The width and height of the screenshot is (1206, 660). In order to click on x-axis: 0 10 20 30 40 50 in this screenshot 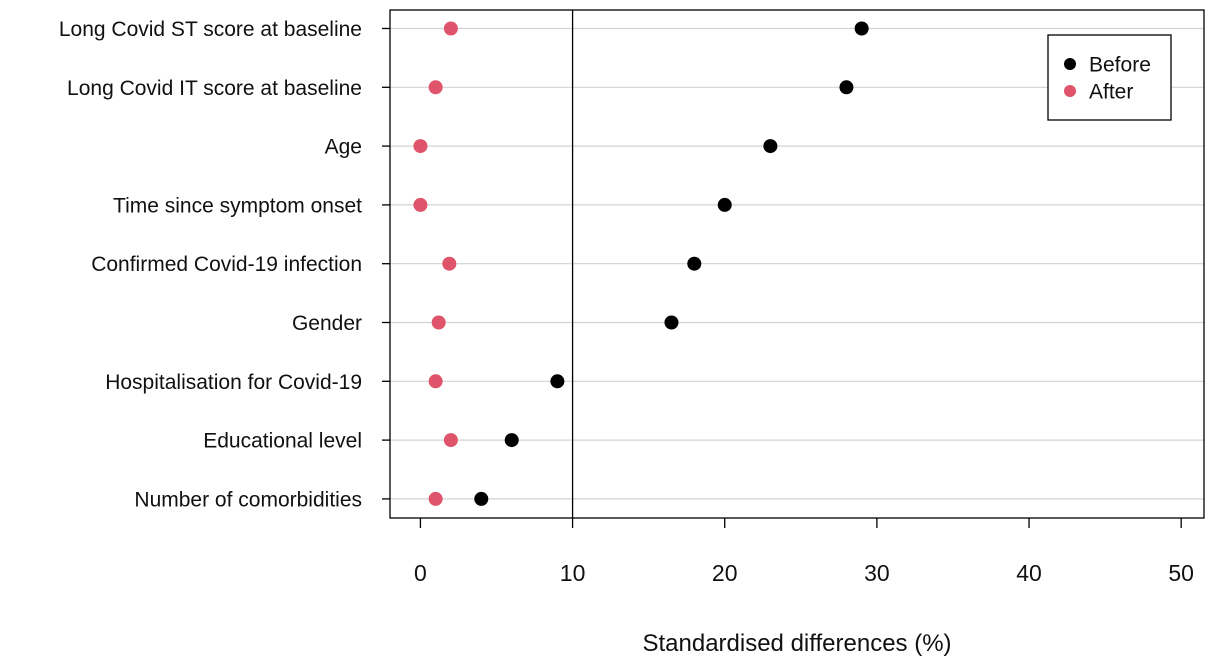, I will do `click(804, 552)`.